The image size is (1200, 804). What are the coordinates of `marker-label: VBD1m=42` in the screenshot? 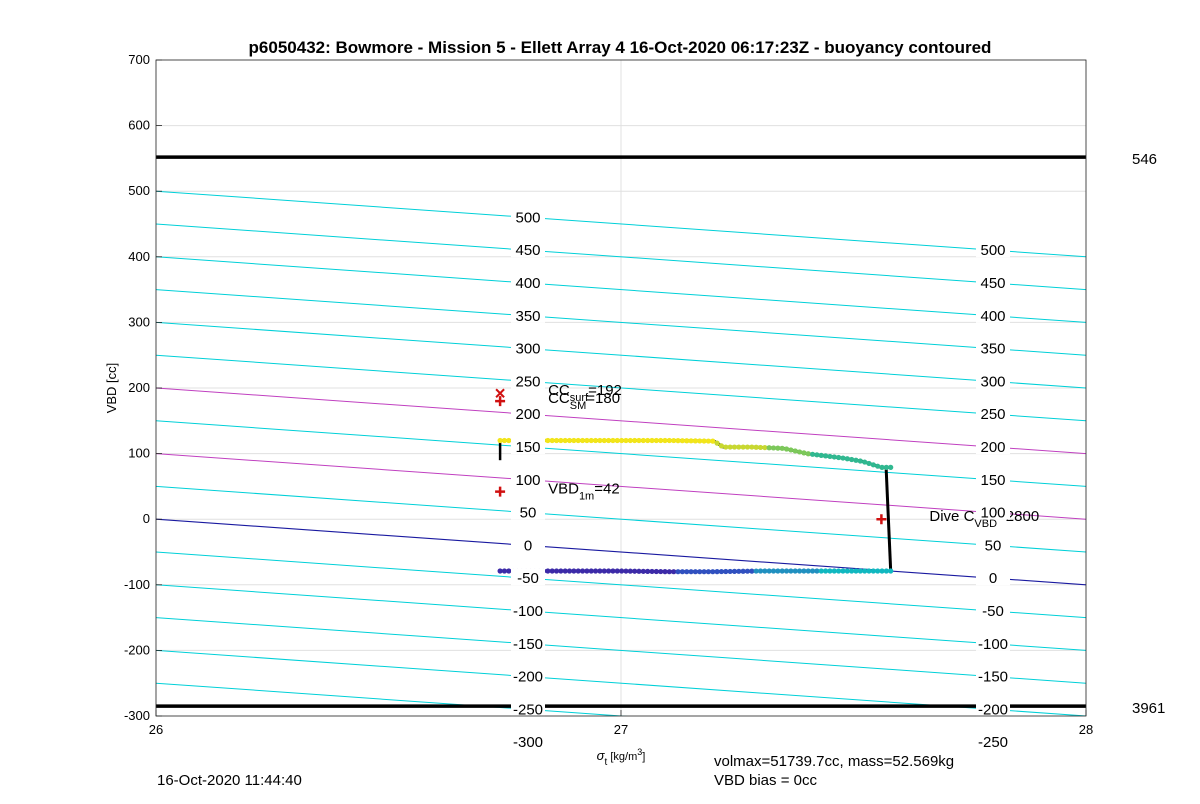 It's located at (584, 492).